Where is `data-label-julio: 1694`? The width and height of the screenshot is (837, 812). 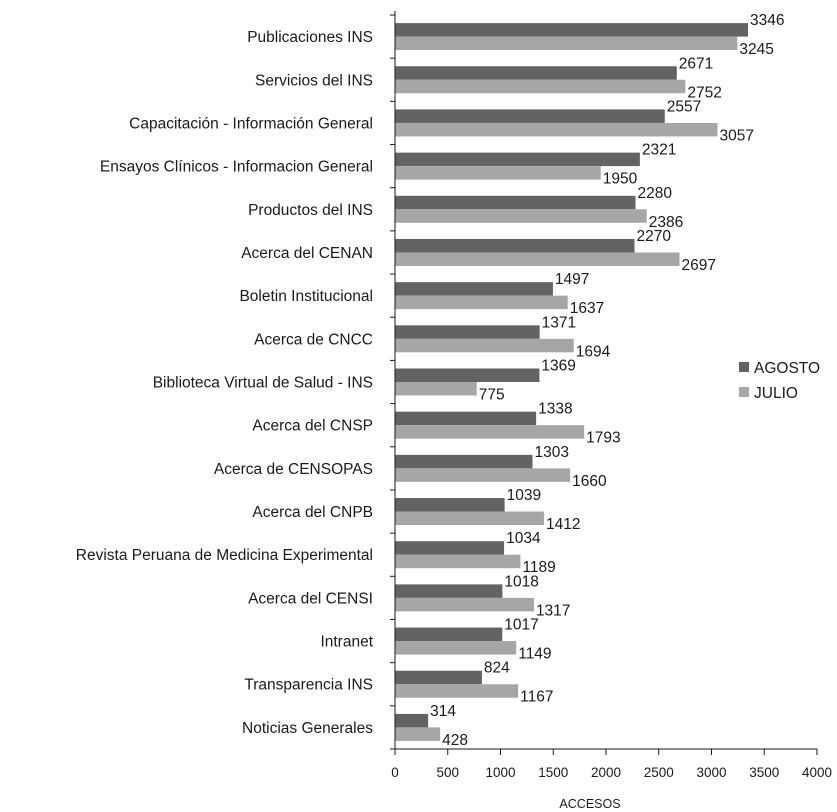 data-label-julio: 1694 is located at coordinates (593, 351).